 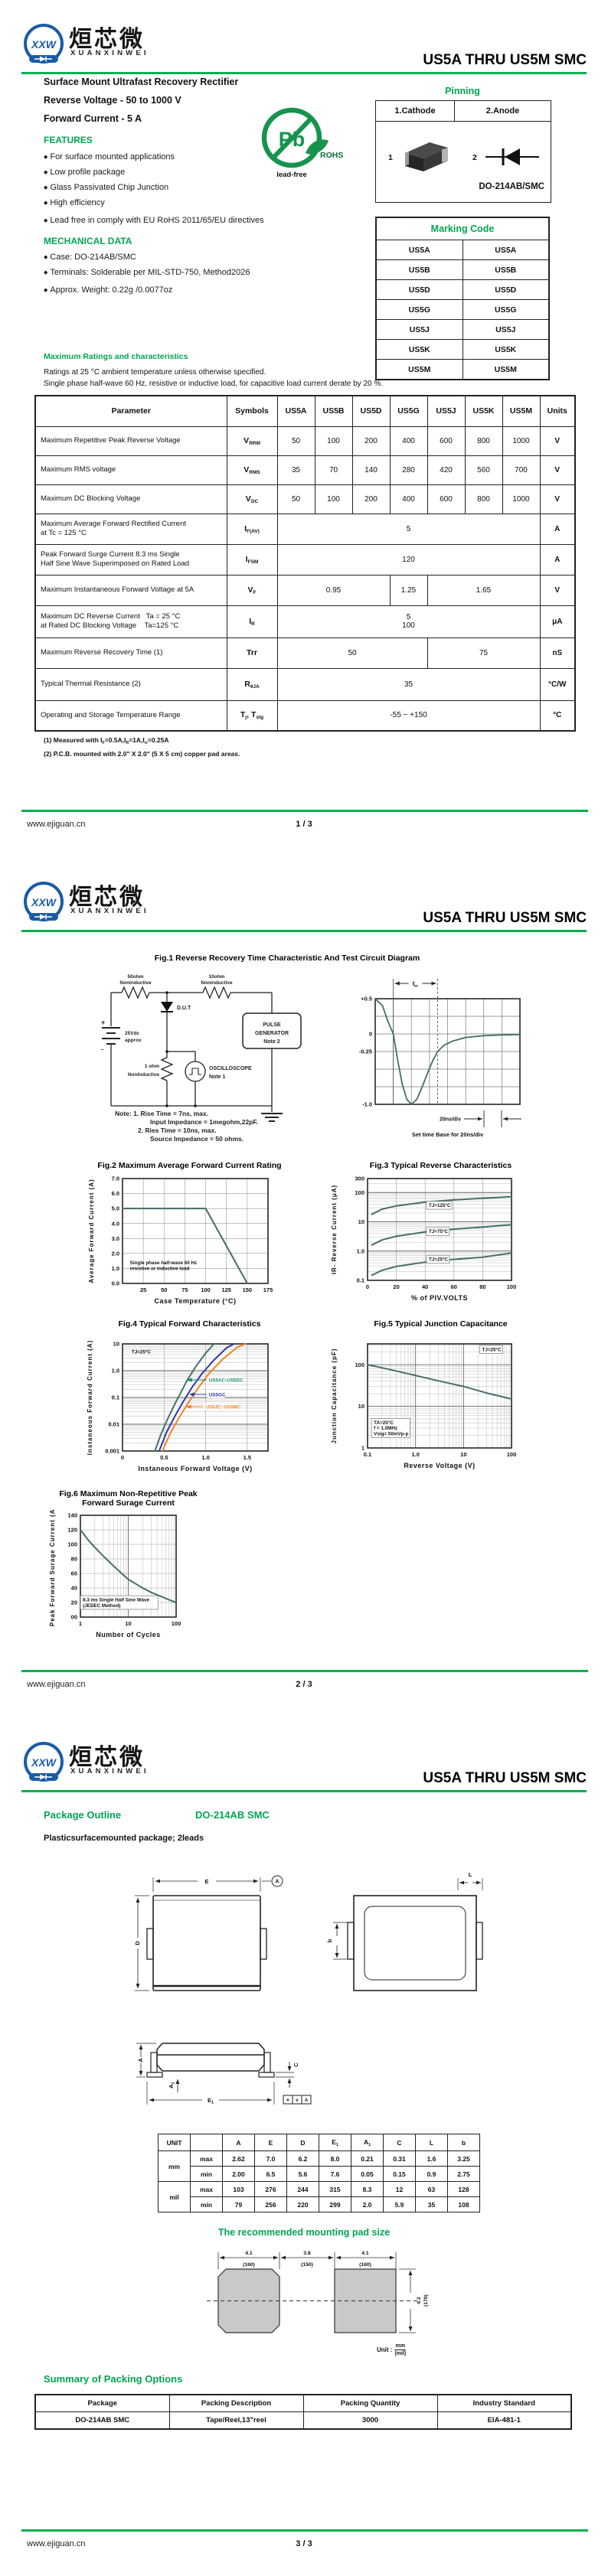 I want to click on dim-E: E, so click(x=206, y=1881).